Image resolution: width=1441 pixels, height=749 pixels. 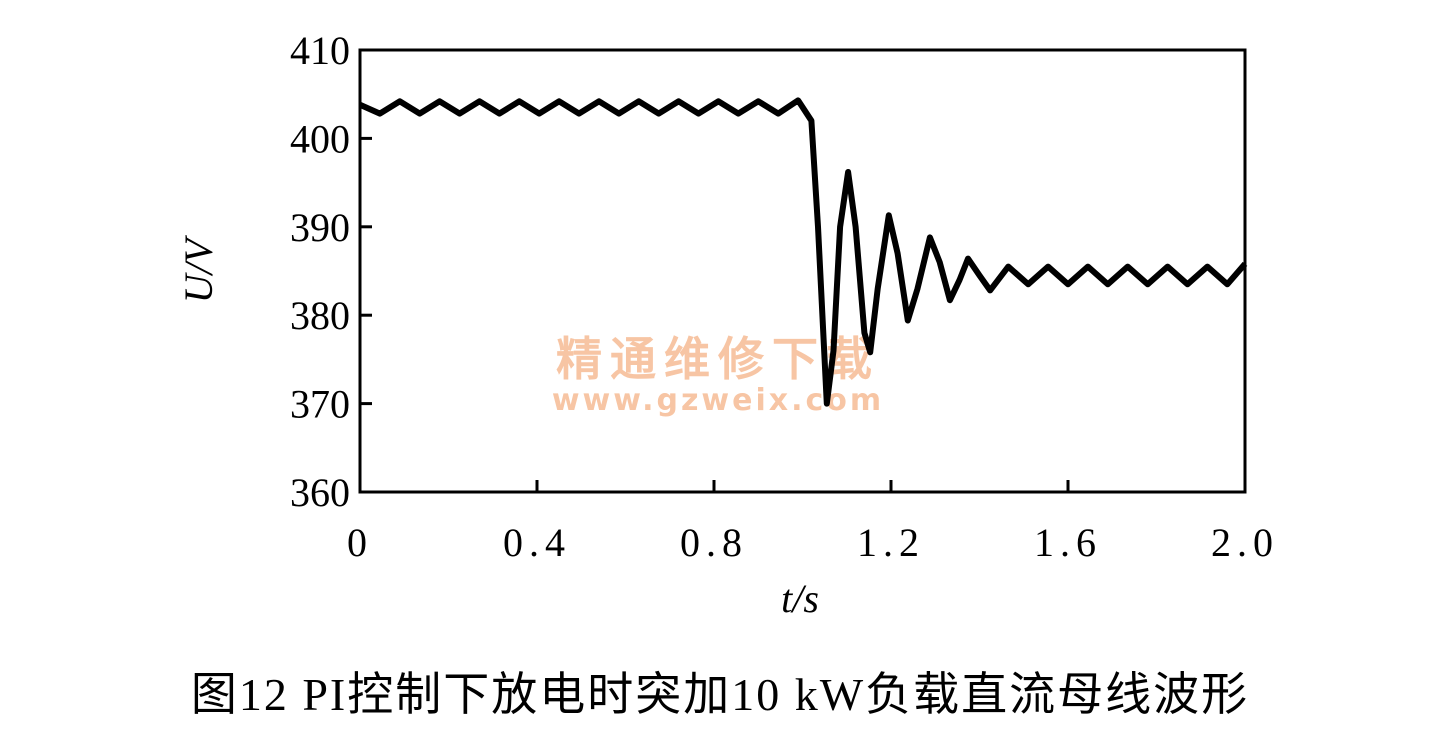 What do you see at coordinates (320, 138) in the screenshot?
I see `y-tick-label: 400` at bounding box center [320, 138].